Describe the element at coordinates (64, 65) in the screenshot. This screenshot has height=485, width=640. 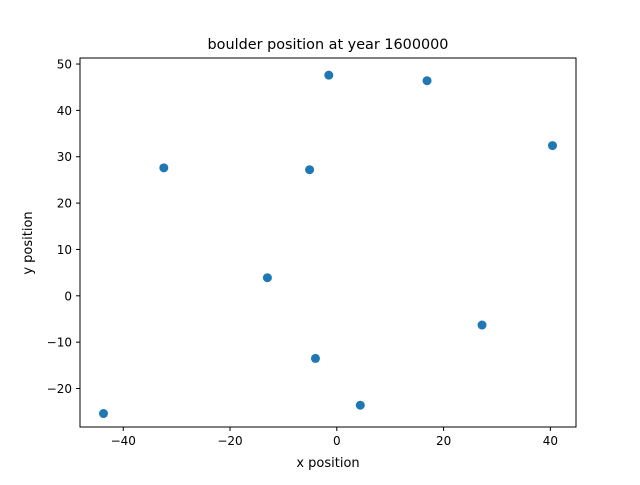
I see `y-tick-label: 50` at that location.